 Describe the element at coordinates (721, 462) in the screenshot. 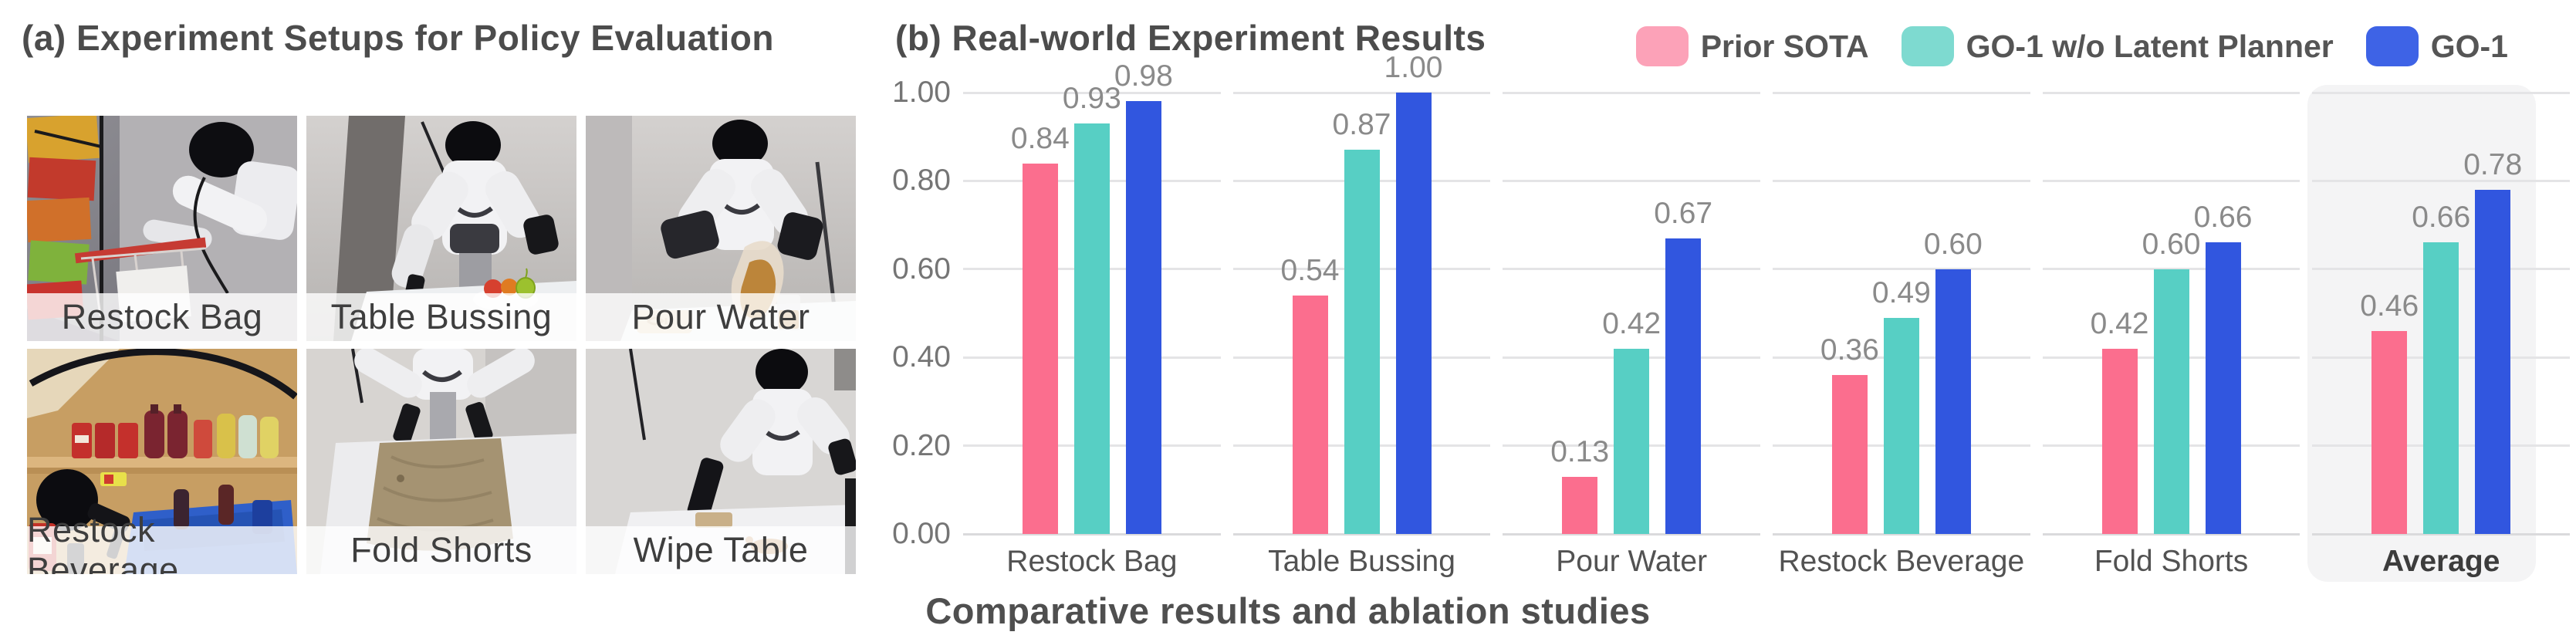

I see `photo-wipe-table: Wipe Table` at that location.